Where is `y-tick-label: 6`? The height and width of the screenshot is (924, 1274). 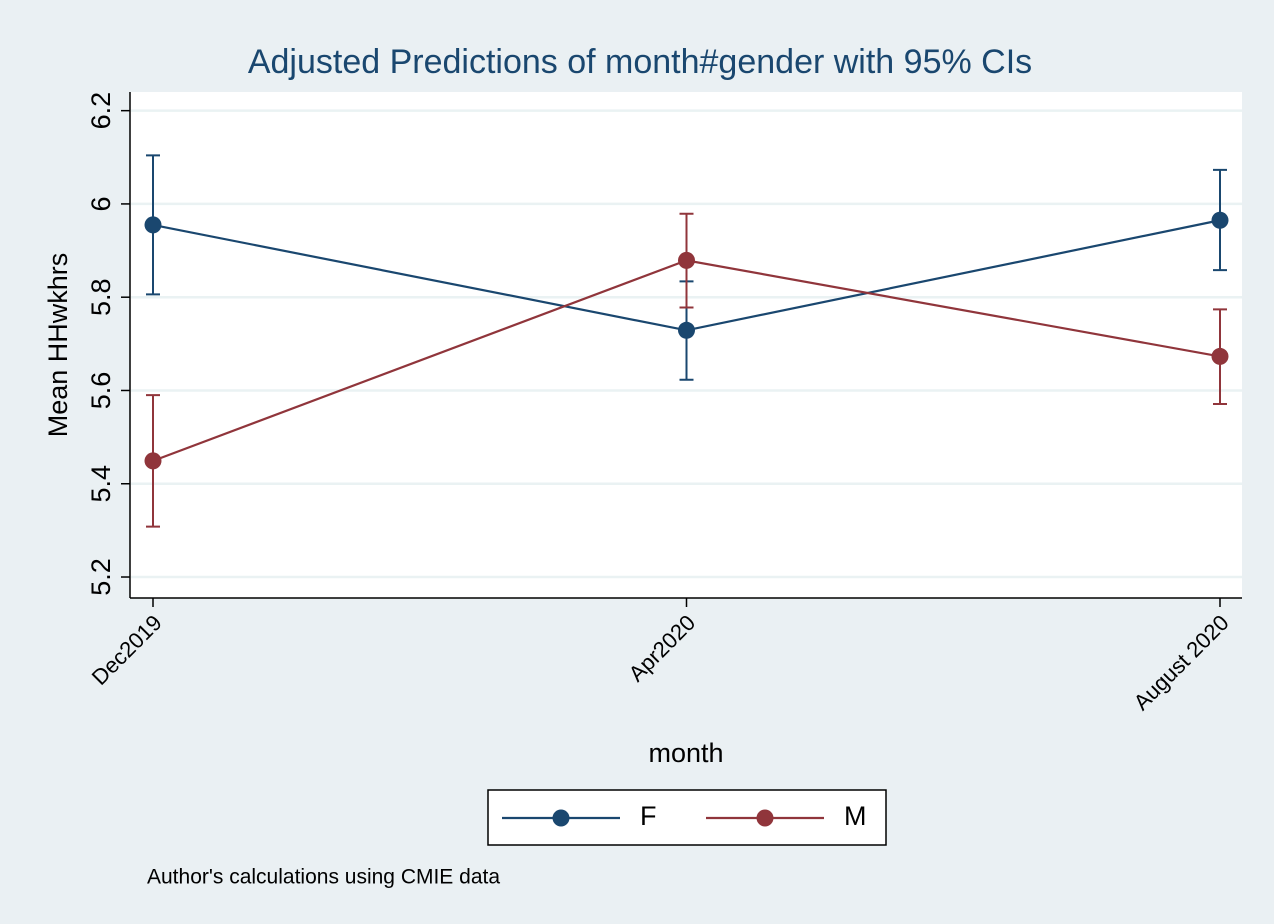 y-tick-label: 6 is located at coordinates (101, 203).